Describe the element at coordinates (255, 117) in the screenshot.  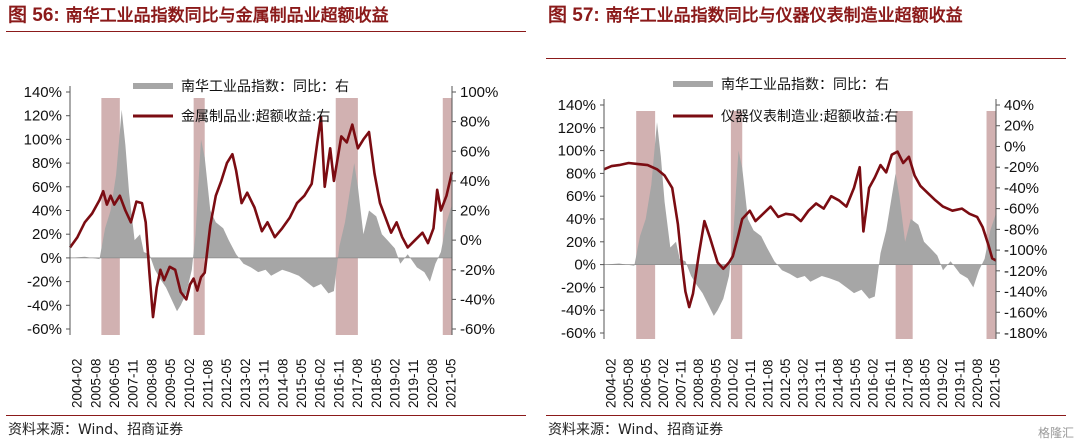
I see `legend-label: 金属制品业:超额收益:右` at that location.